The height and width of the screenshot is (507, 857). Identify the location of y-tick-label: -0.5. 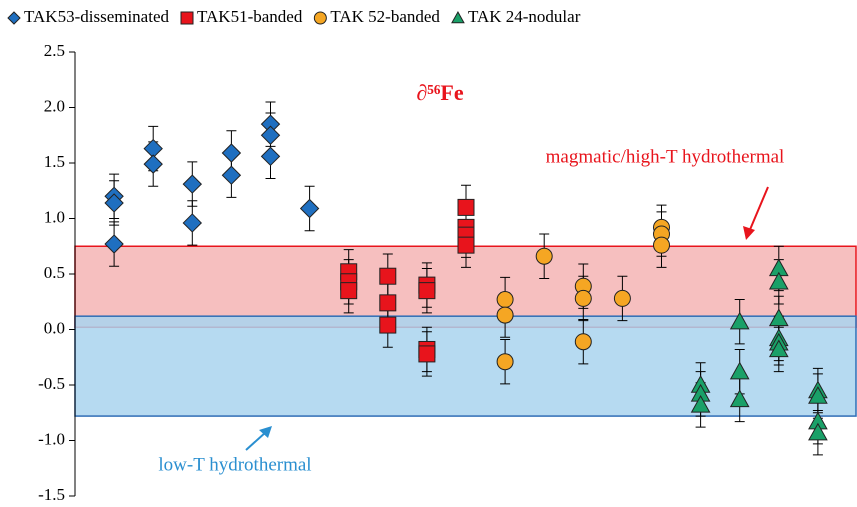
(51, 383).